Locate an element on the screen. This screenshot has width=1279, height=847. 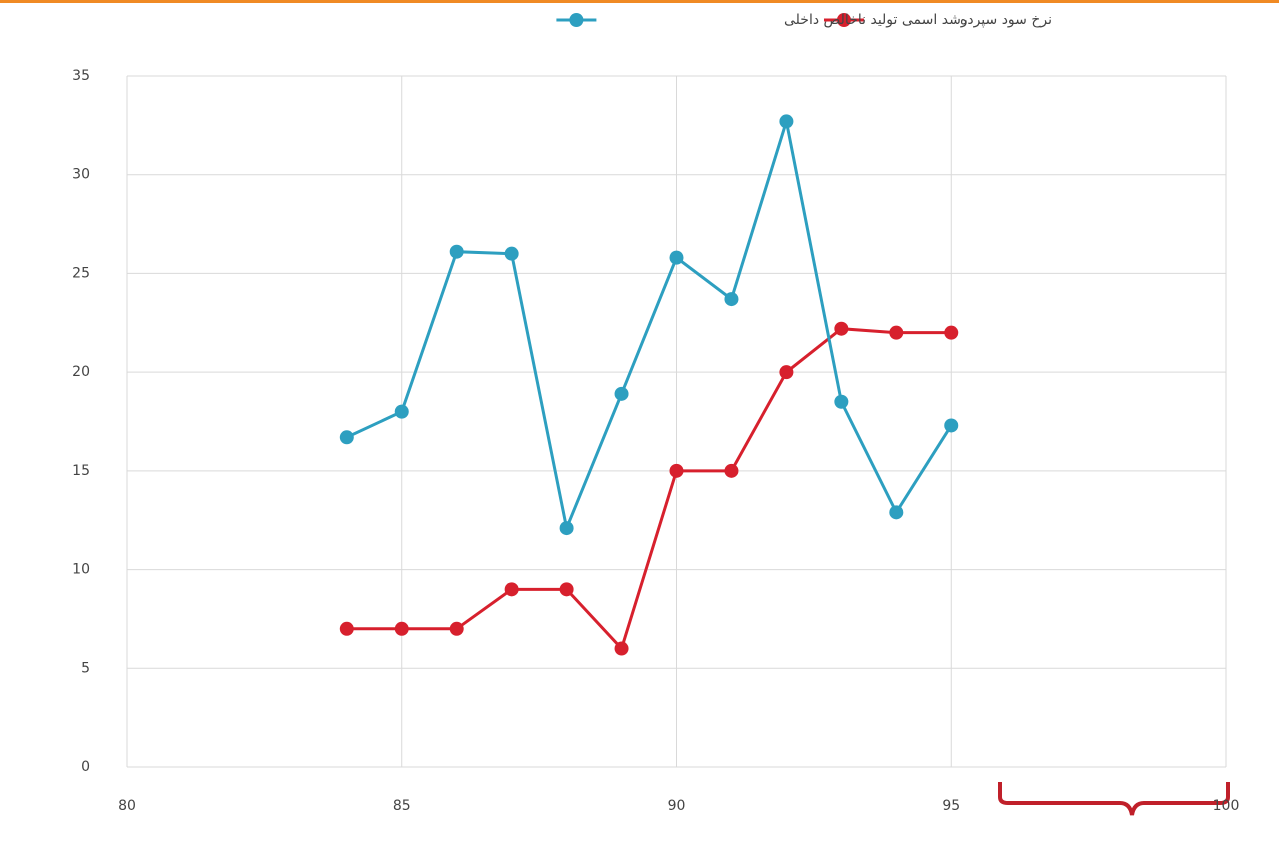
x-tick-label: 100 is located at coordinates (1226, 806).